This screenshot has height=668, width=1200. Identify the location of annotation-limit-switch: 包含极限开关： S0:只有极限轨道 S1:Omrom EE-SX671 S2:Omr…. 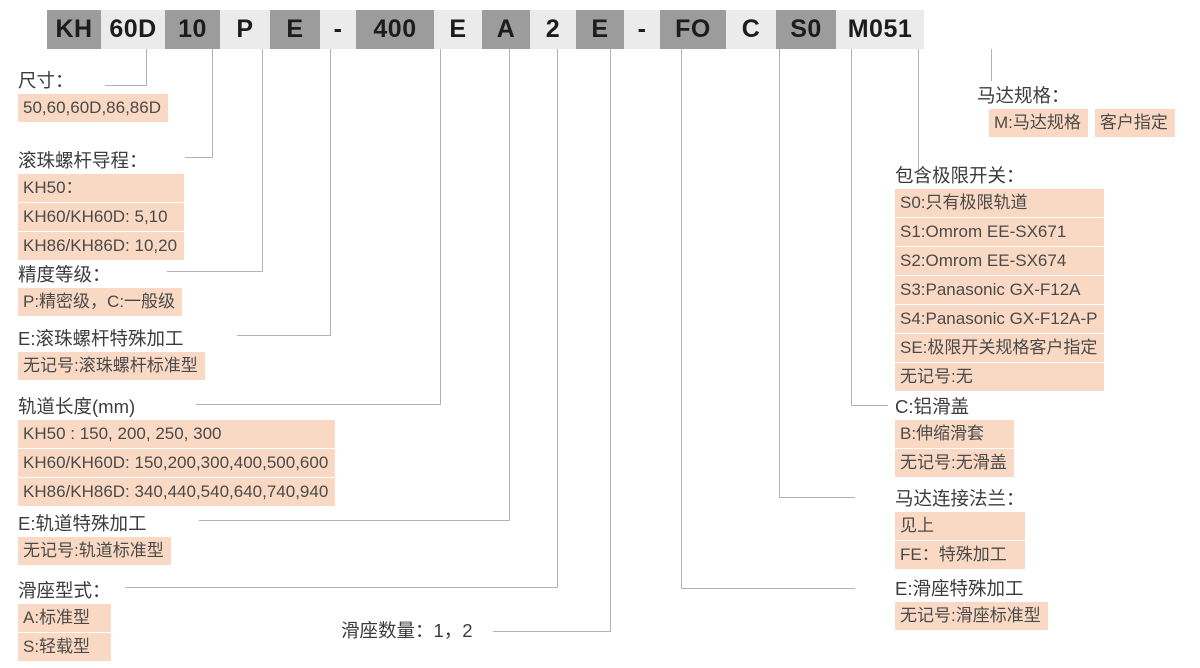
(1000, 277).